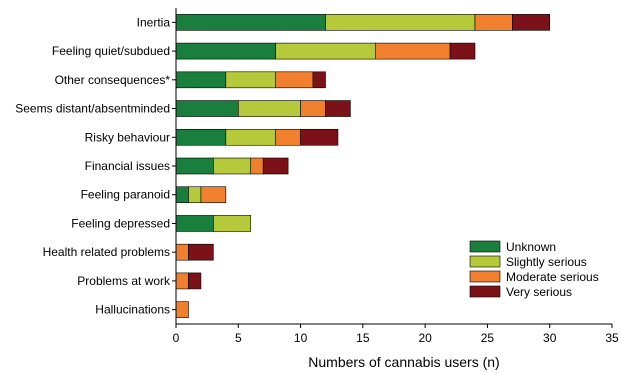  What do you see at coordinates (106, 252) in the screenshot?
I see `category-label: Health related problems` at bounding box center [106, 252].